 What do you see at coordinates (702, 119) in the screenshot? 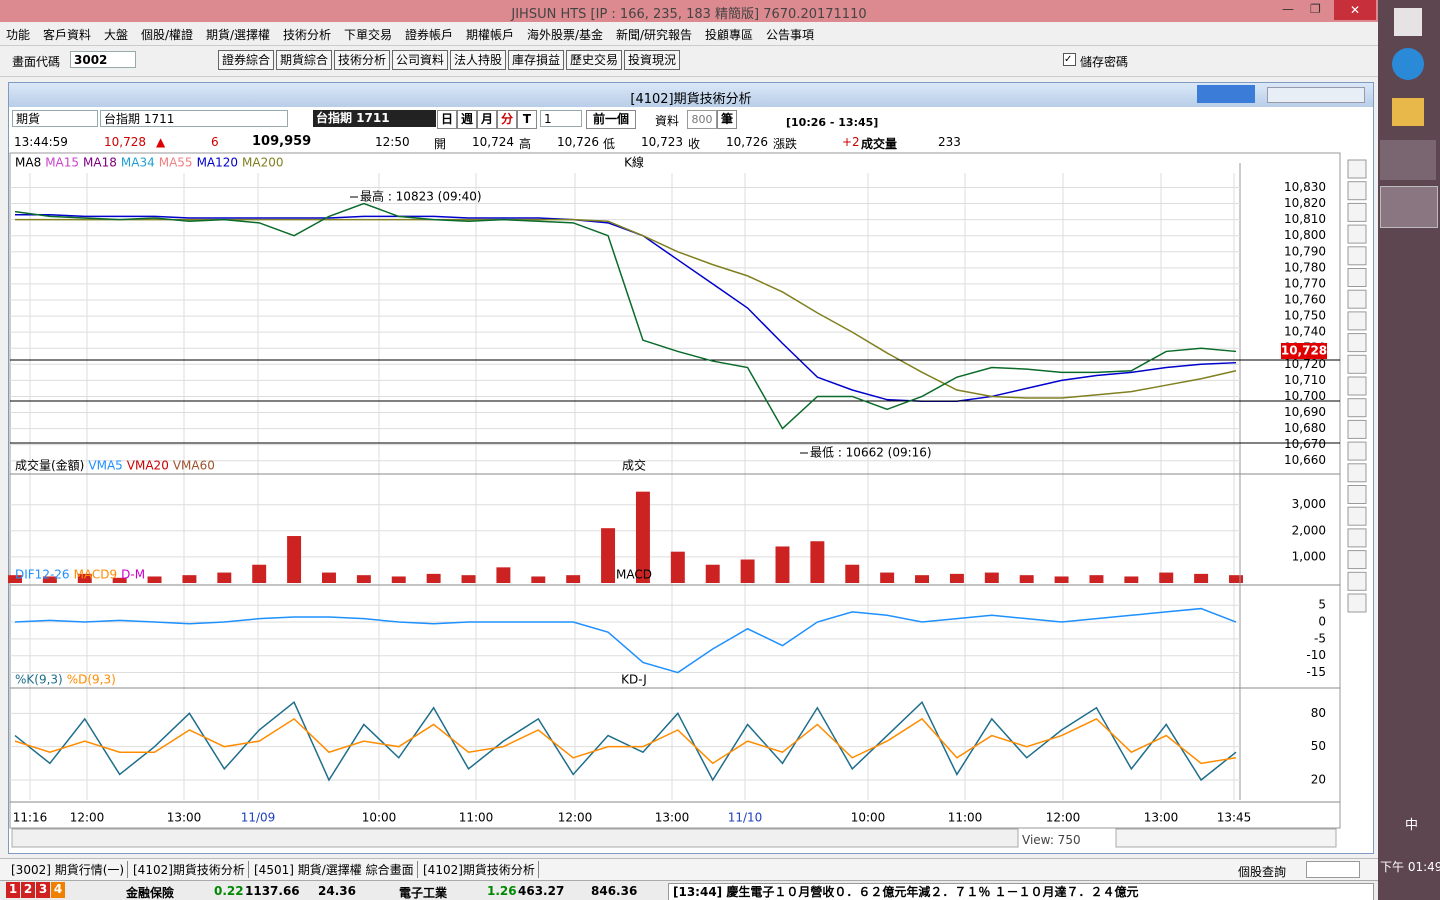
I see `count: 800` at bounding box center [702, 119].